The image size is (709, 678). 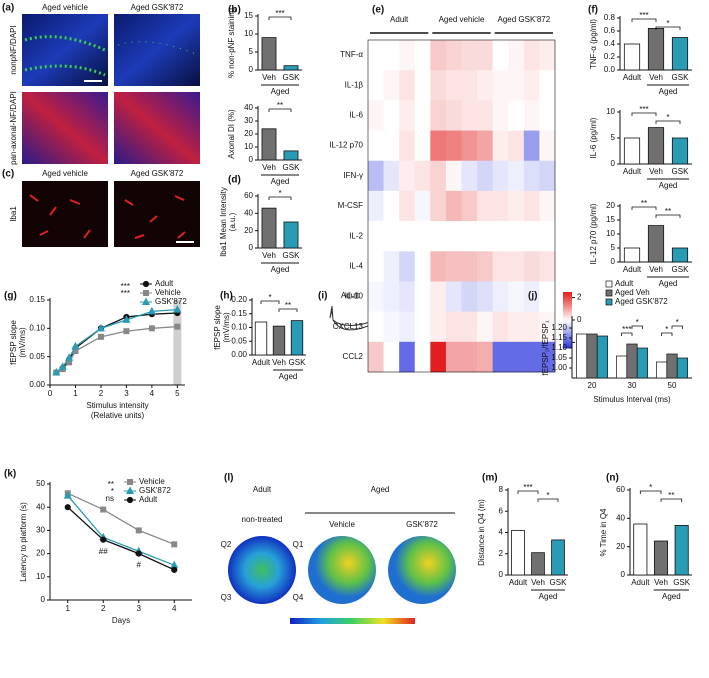 What do you see at coordinates (13, 49) in the screenshot?
I see `row-label: nonpNF/DAPI` at bounding box center [13, 49].